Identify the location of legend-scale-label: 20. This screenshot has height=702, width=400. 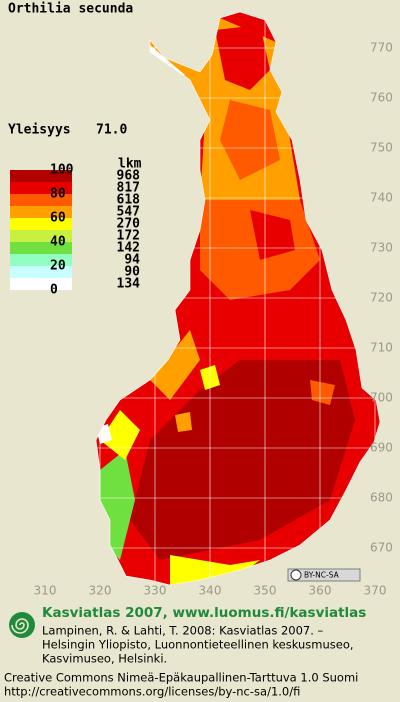
(58, 266).